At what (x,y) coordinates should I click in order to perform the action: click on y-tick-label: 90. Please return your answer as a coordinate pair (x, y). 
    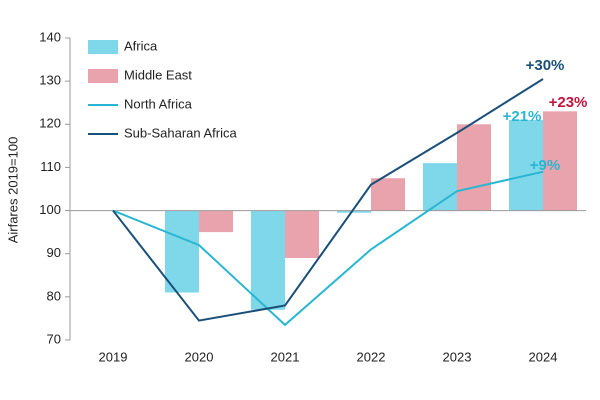
    Looking at the image, I should click on (54, 252).